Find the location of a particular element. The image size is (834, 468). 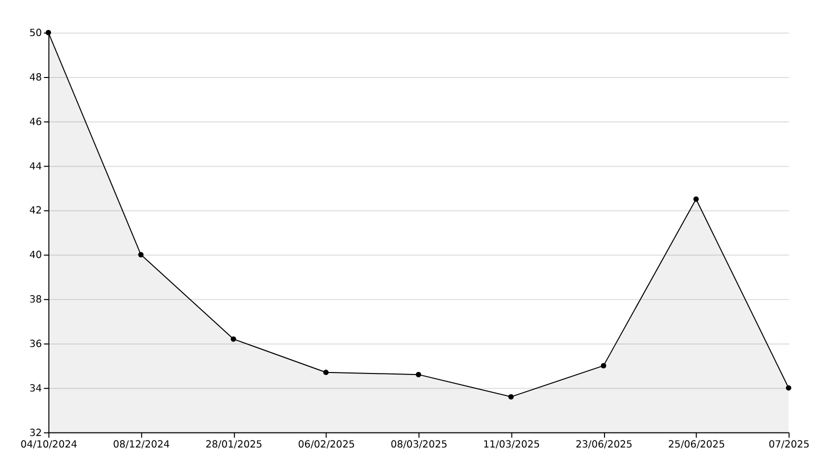

x-tick-label: 06/02/2025 is located at coordinates (326, 445).